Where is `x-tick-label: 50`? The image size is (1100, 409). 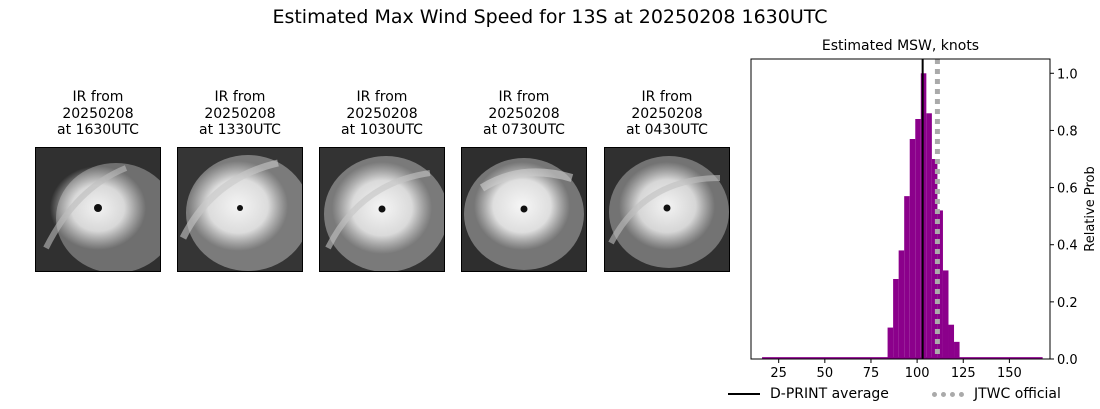 x-tick-label: 50 is located at coordinates (825, 373).